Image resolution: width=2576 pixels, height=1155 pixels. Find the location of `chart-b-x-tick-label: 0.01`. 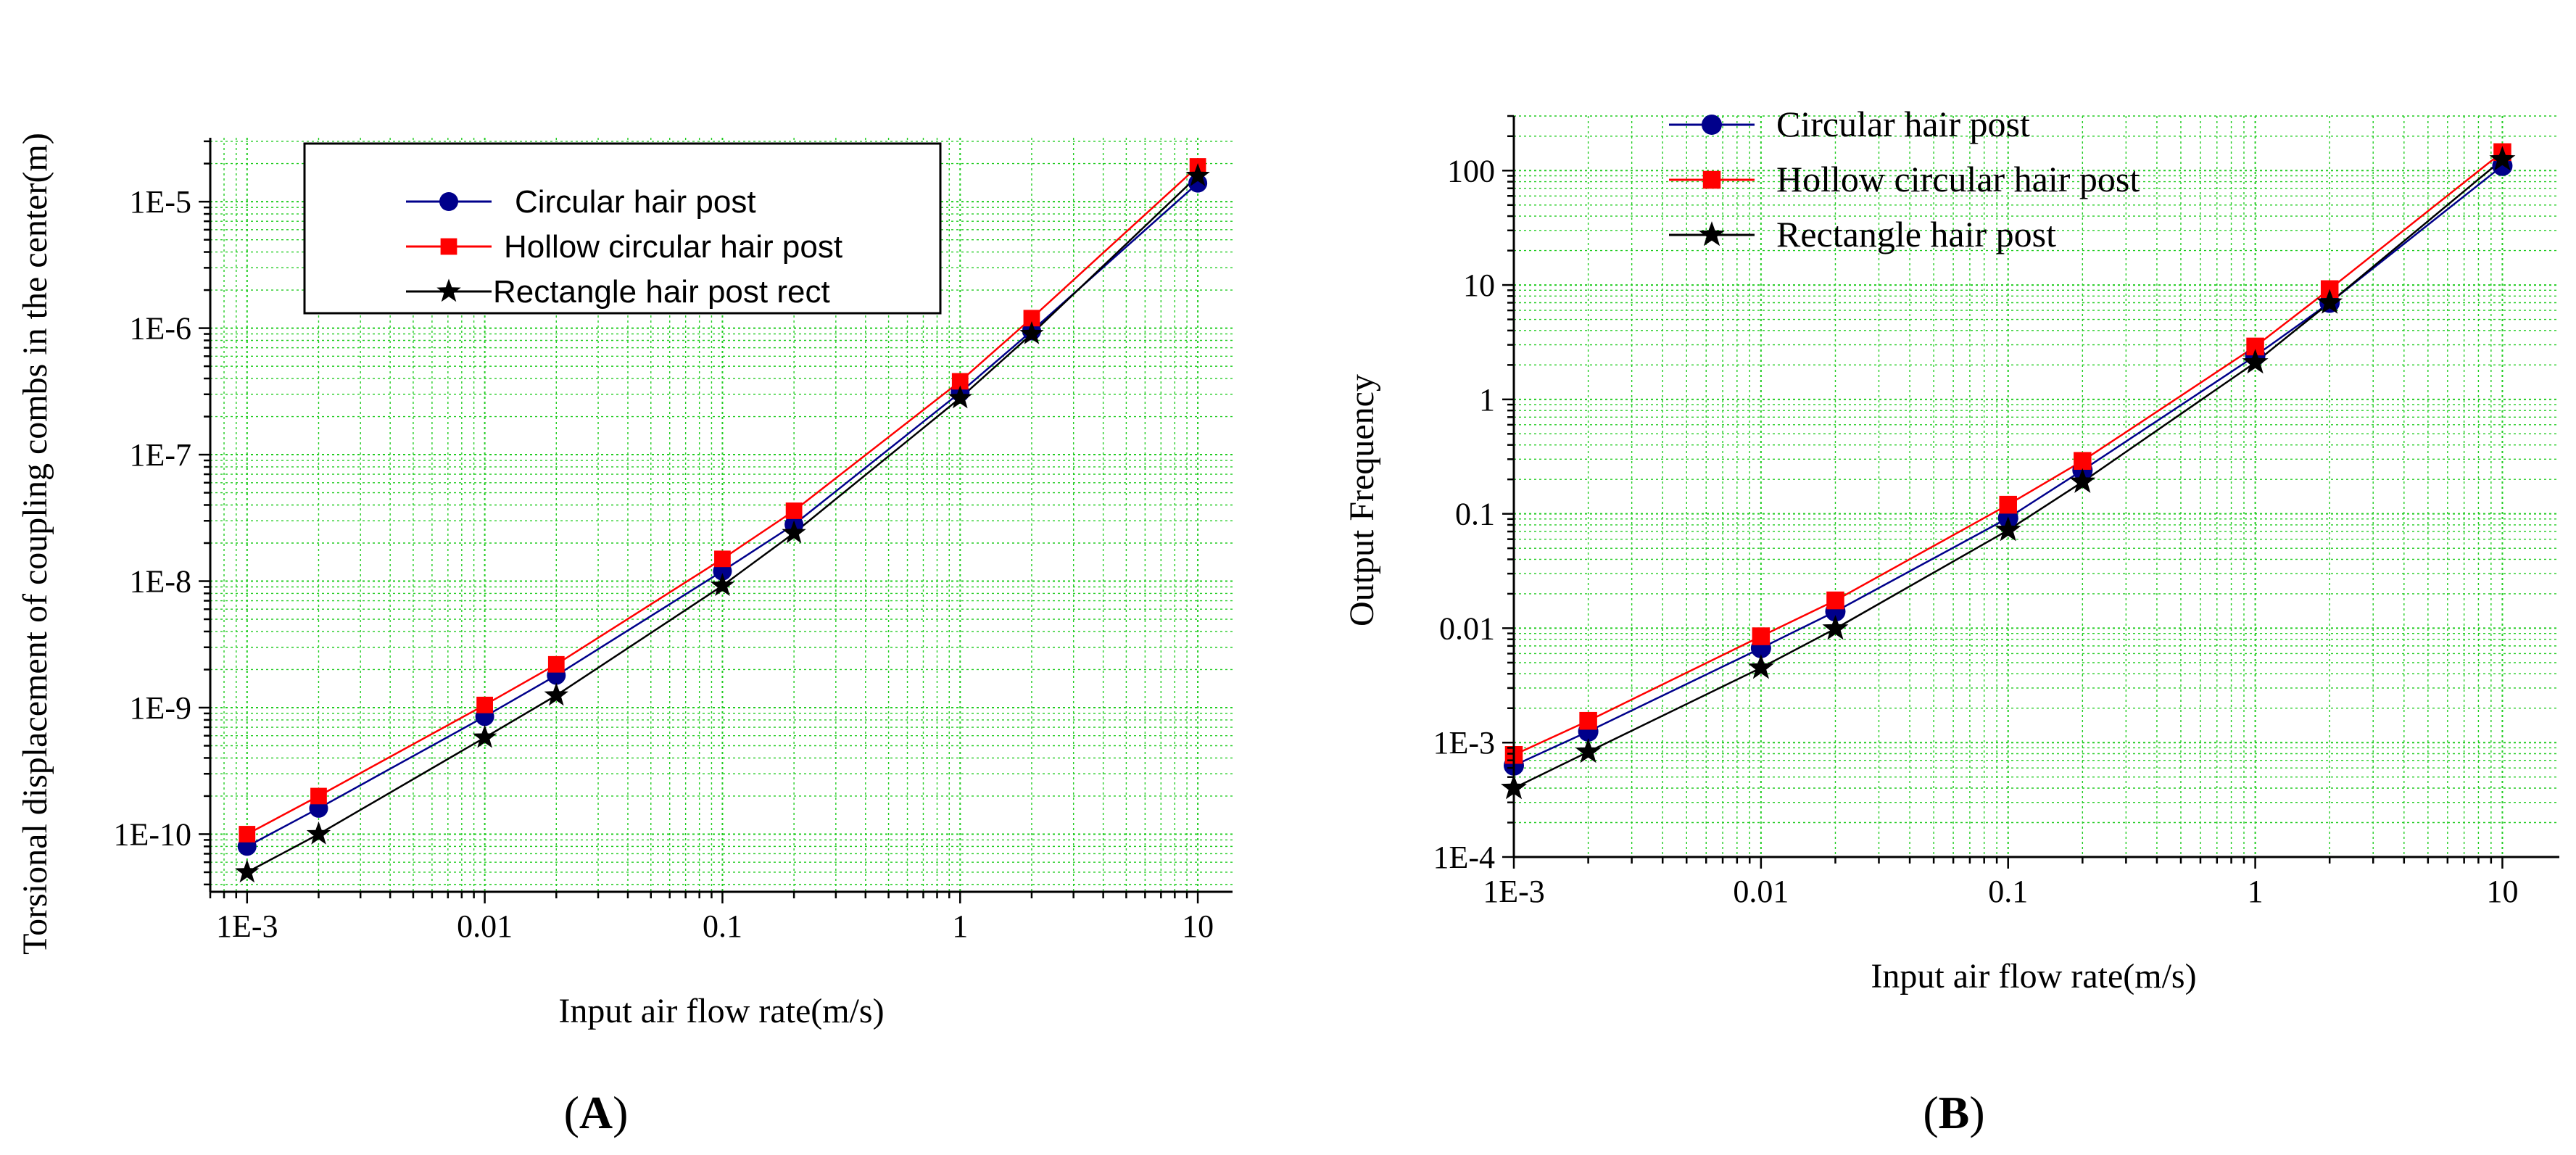

chart-b-x-tick-label: 0.01 is located at coordinates (1761, 891).